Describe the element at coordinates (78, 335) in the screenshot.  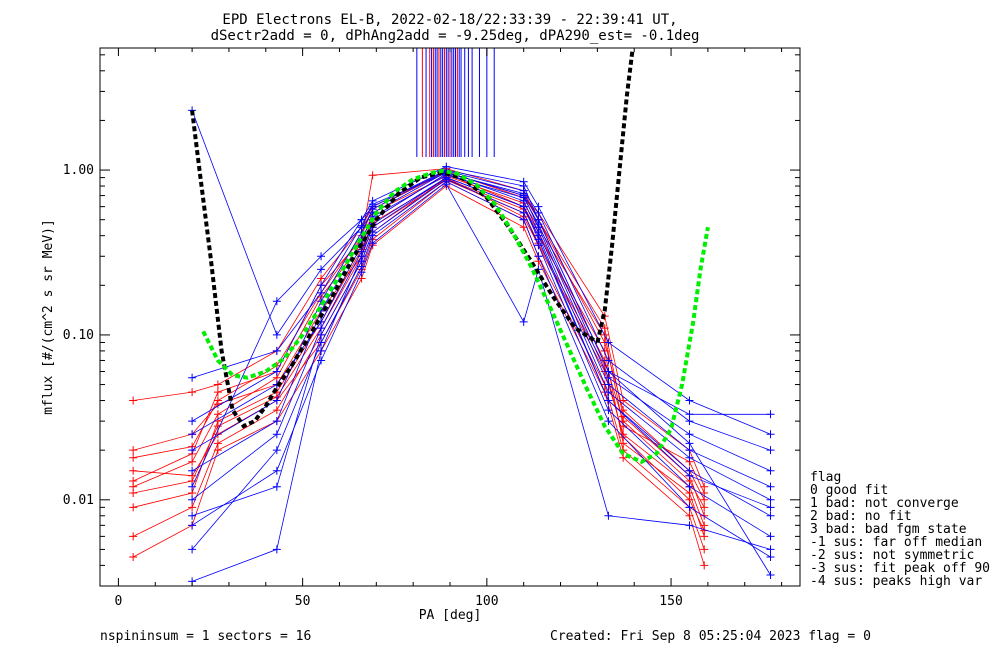
I see `y-tick-label: 0.10` at that location.